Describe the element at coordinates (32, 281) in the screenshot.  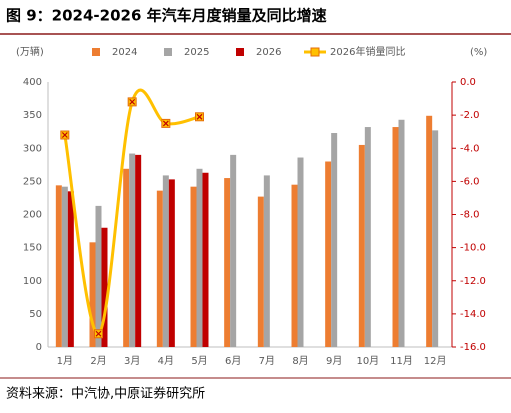
I see `y-tick-label: 100` at that location.